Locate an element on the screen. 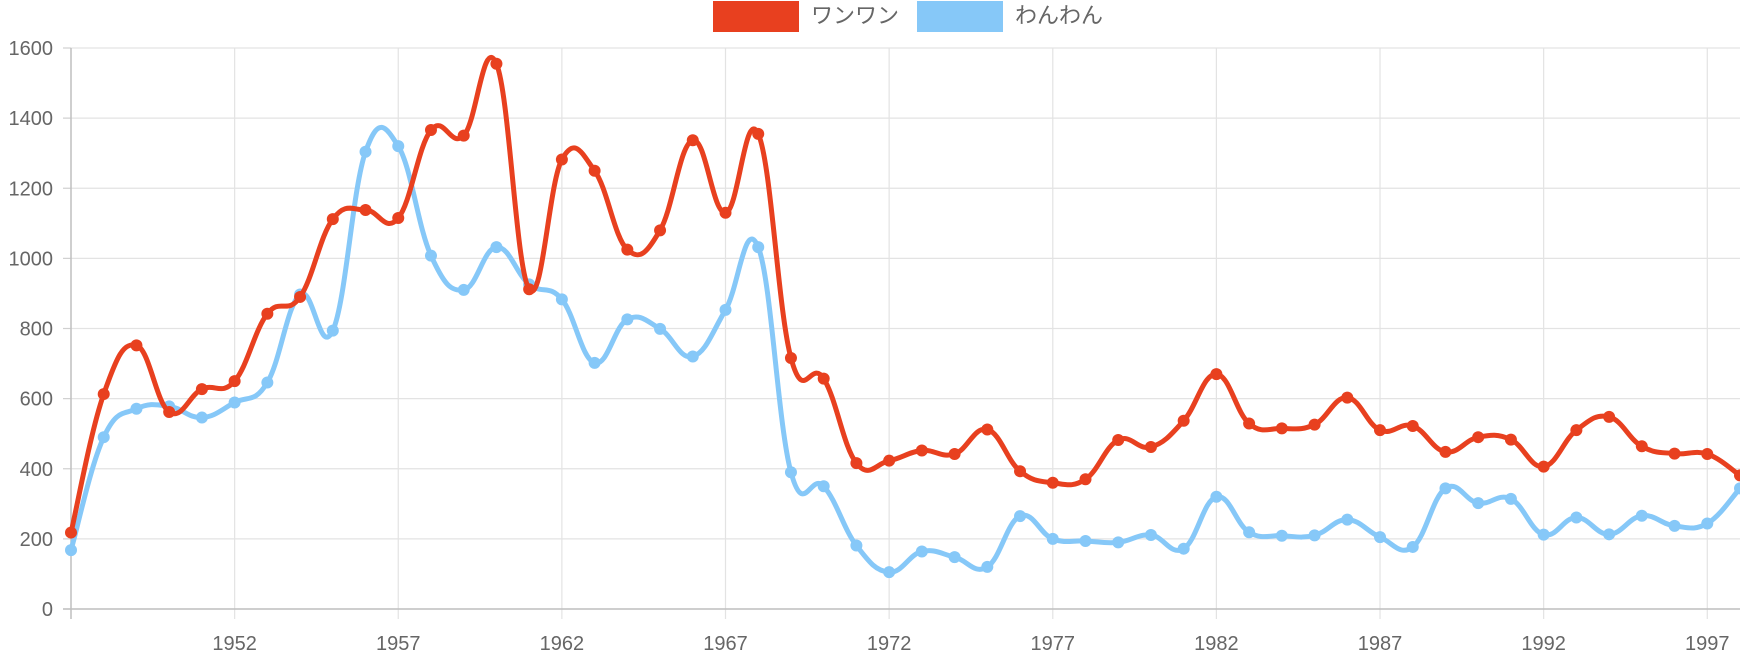  legend-item-1: ワンワン is located at coordinates (806, 16).